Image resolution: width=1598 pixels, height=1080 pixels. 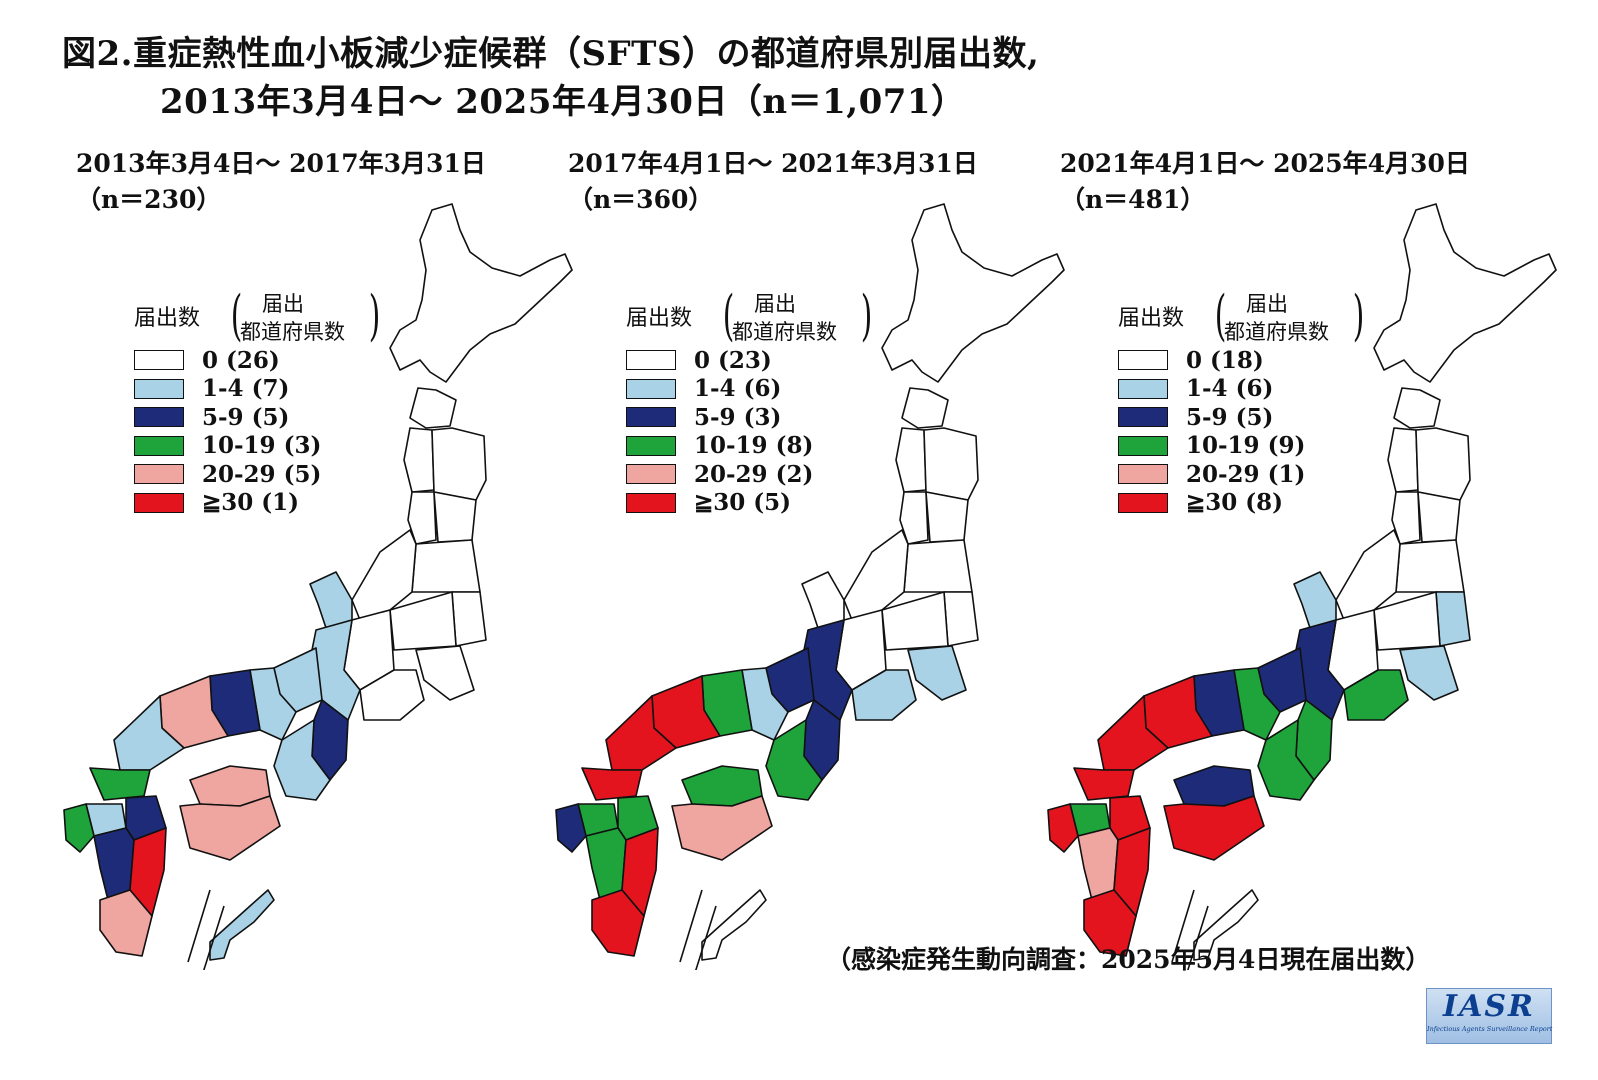 I want to click on prefecture-region-okinawa, so click(x=242, y=925).